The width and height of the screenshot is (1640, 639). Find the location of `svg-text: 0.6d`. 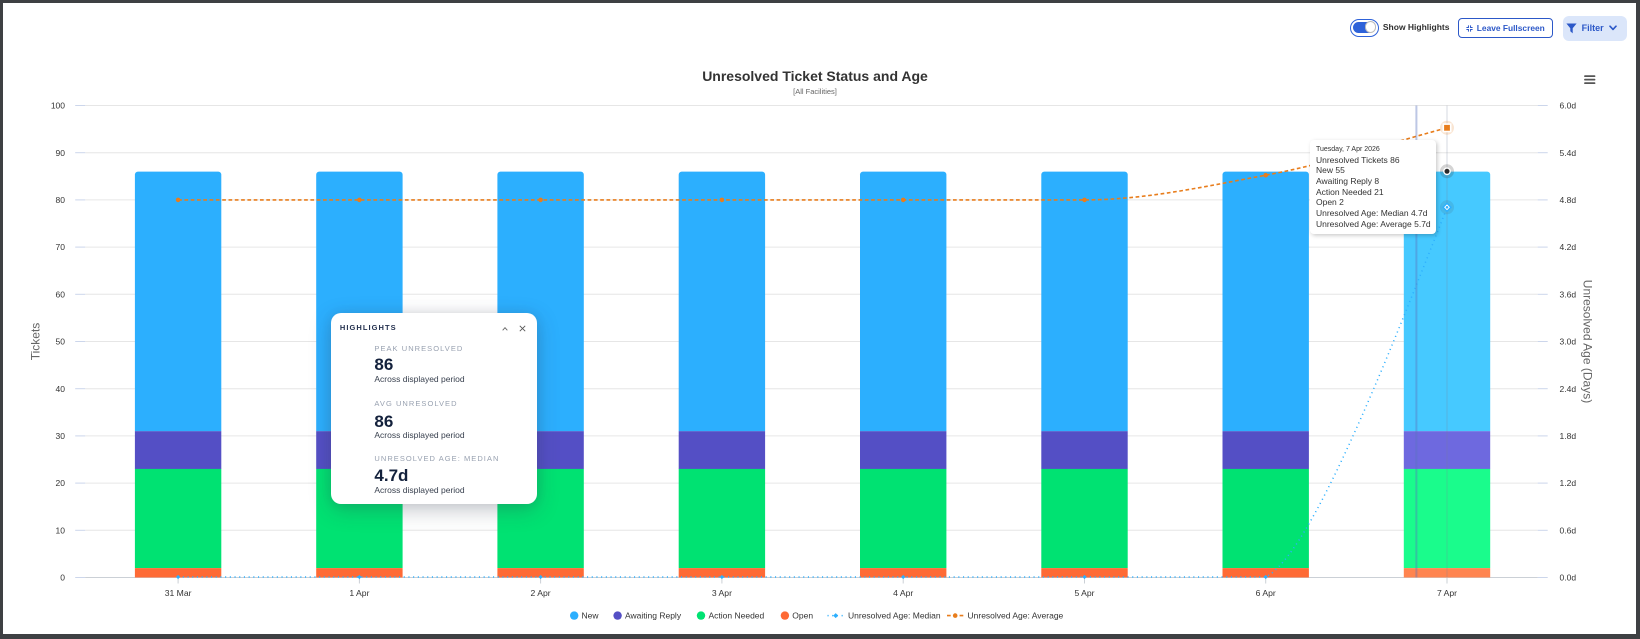

svg-text: 0.6d is located at coordinates (1568, 530).